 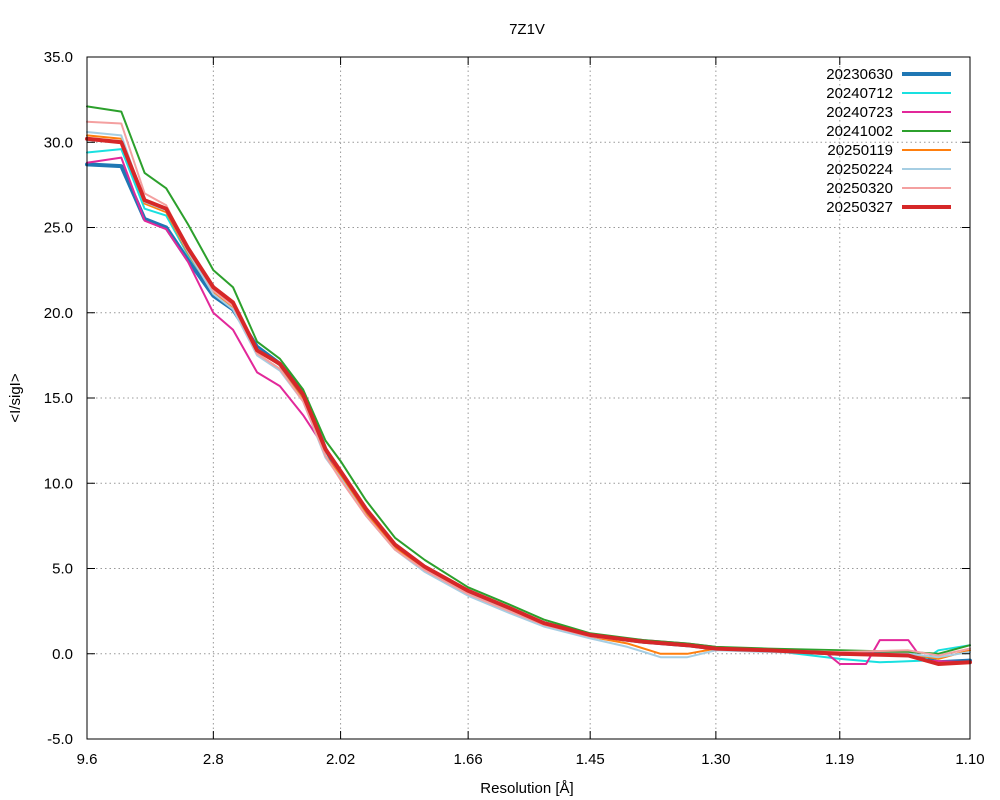 I want to click on chart-title: 7Z1V, so click(x=527, y=29).